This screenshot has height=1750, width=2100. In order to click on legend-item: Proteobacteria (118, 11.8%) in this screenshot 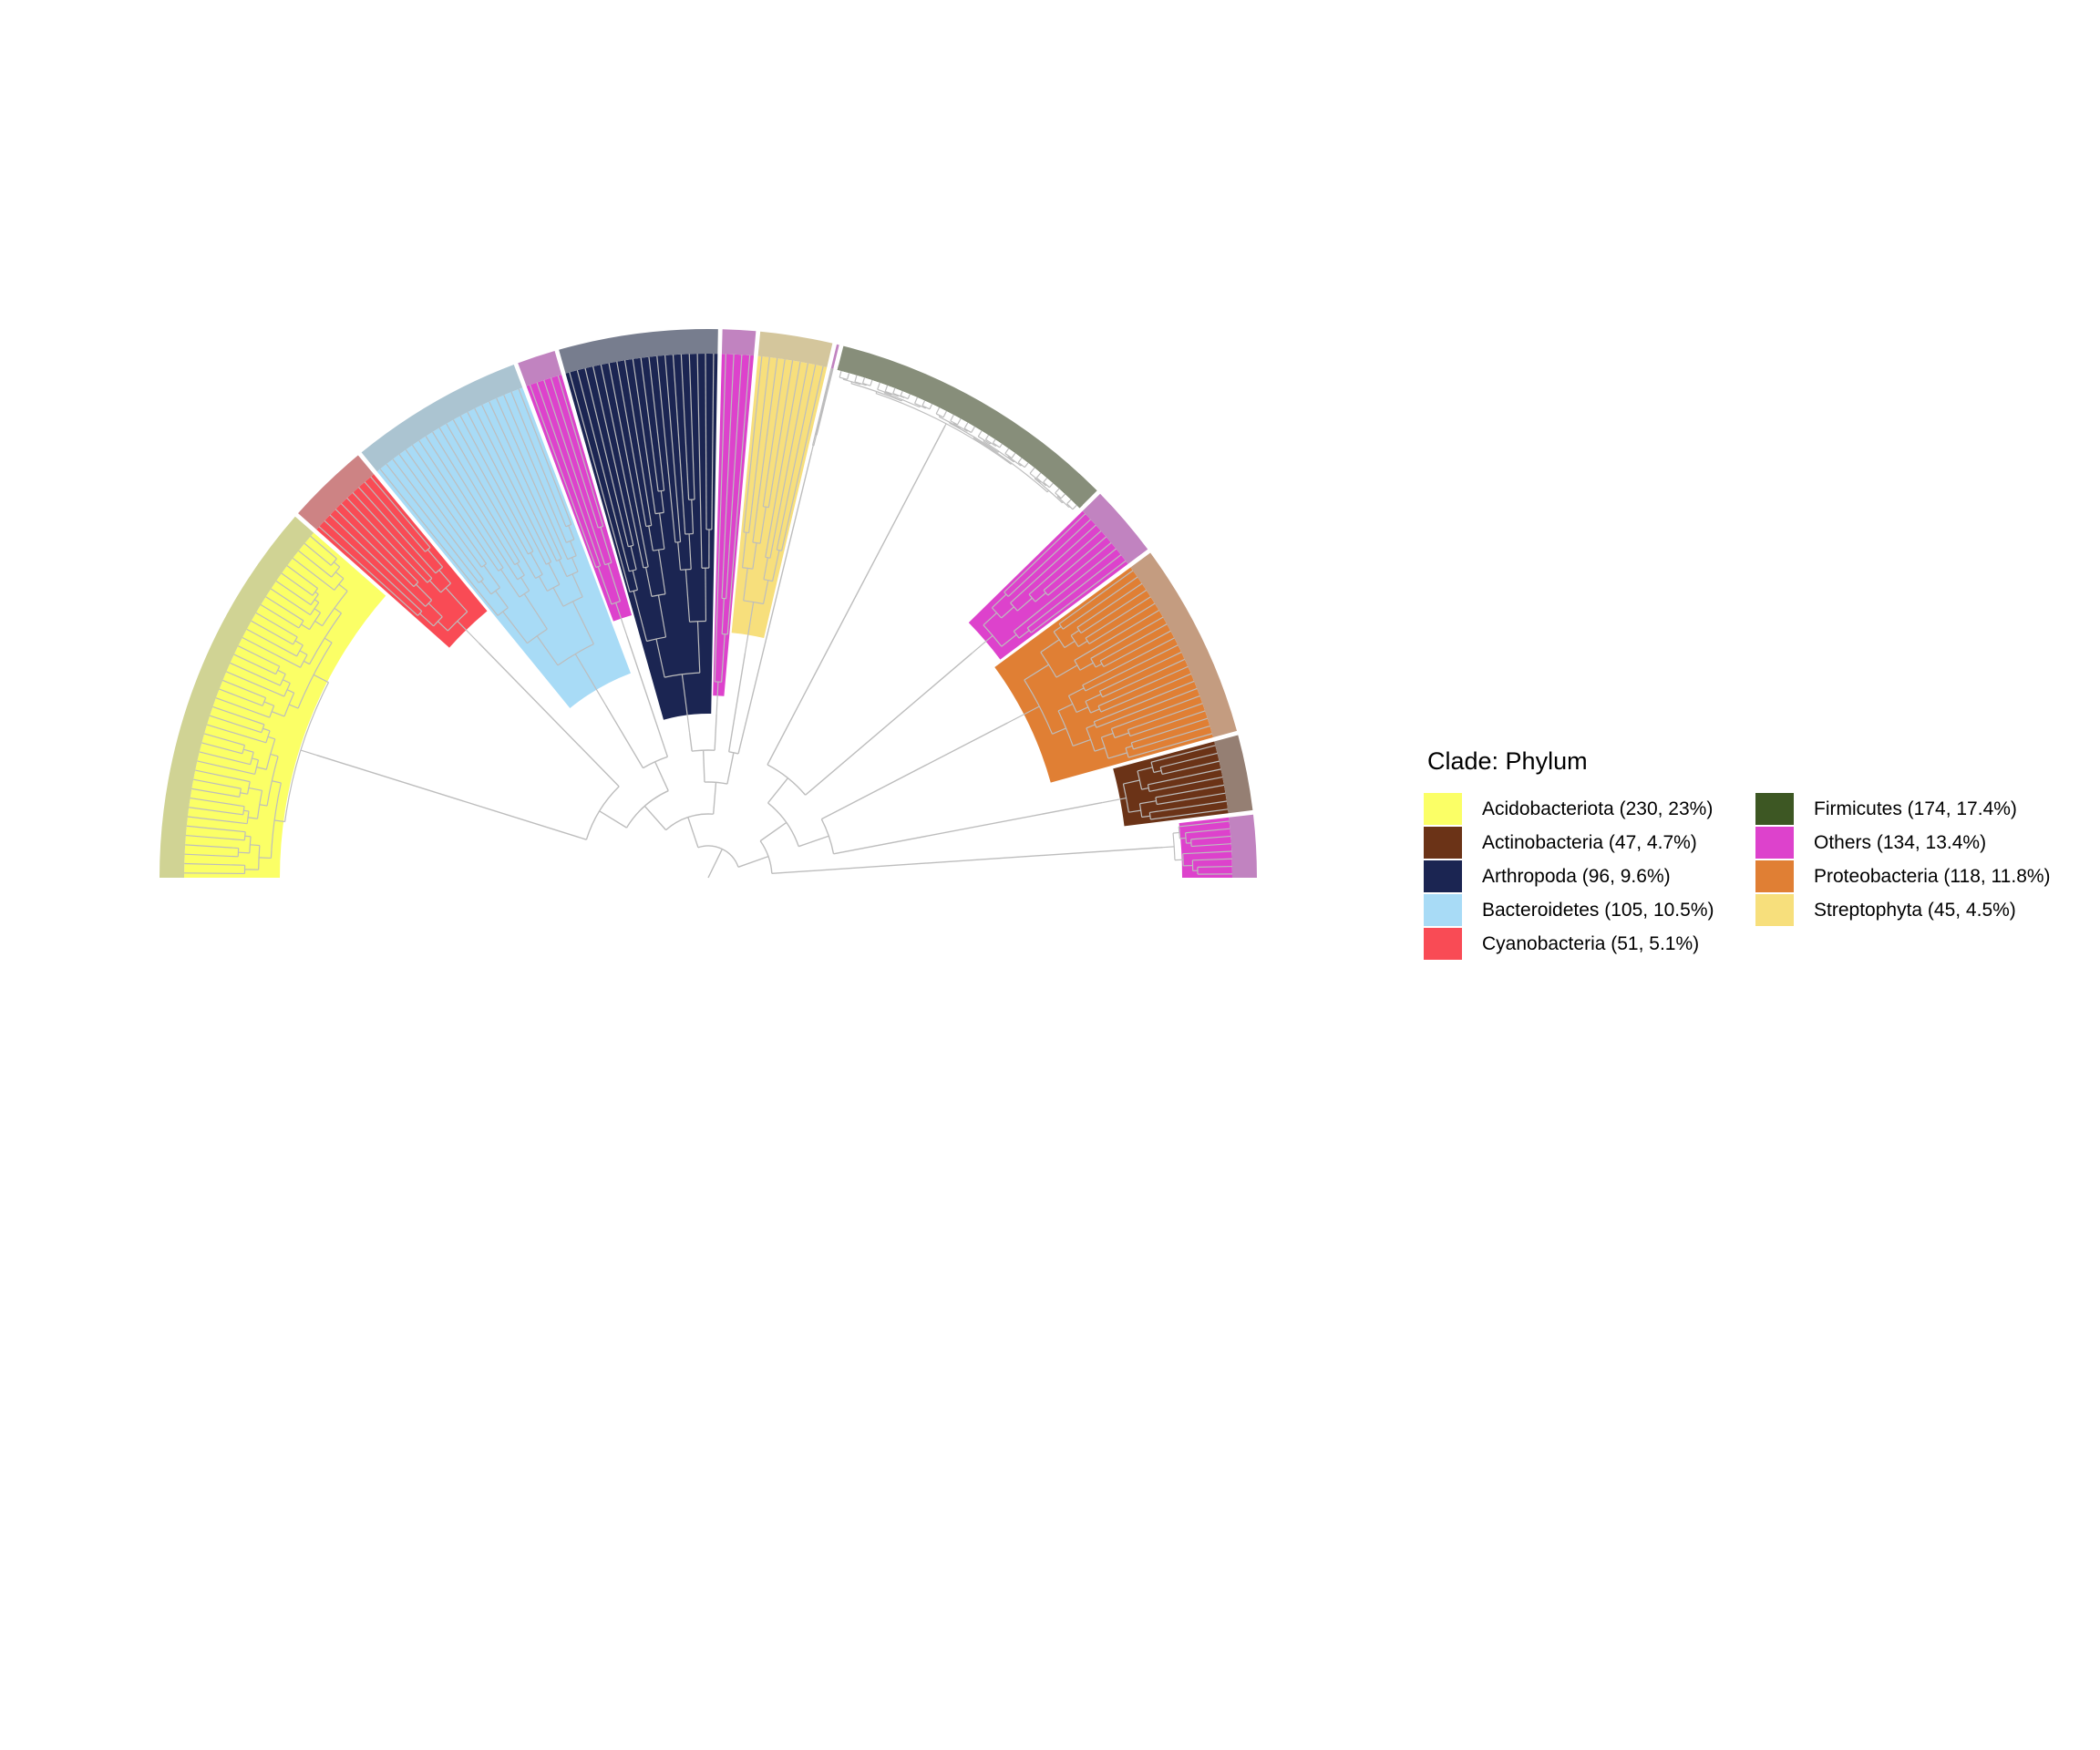, I will do `click(1910, 877)`.